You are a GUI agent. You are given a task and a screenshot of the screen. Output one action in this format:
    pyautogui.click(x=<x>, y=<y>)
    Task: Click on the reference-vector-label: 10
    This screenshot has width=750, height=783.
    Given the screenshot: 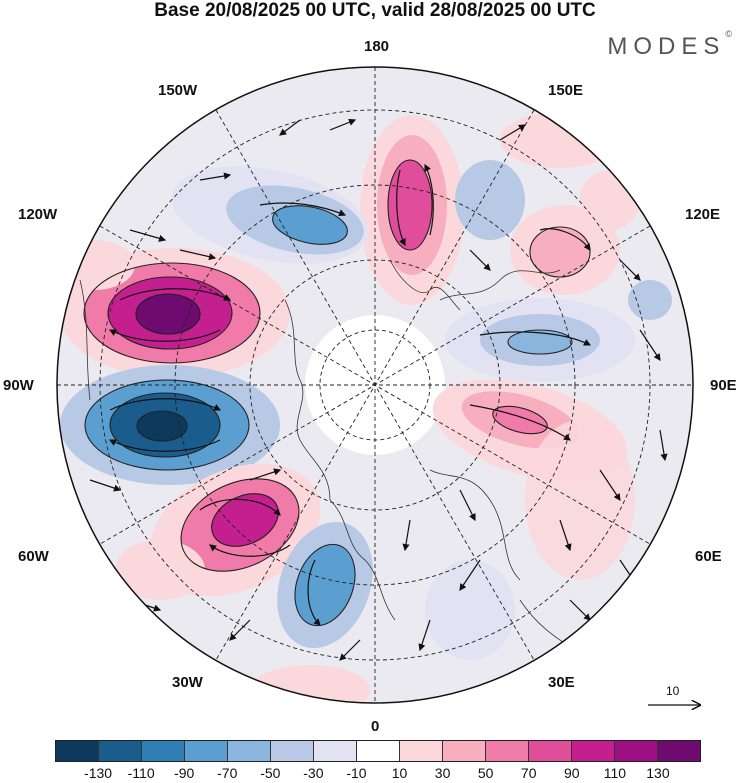 What is the action you would take?
    pyautogui.click(x=673, y=691)
    